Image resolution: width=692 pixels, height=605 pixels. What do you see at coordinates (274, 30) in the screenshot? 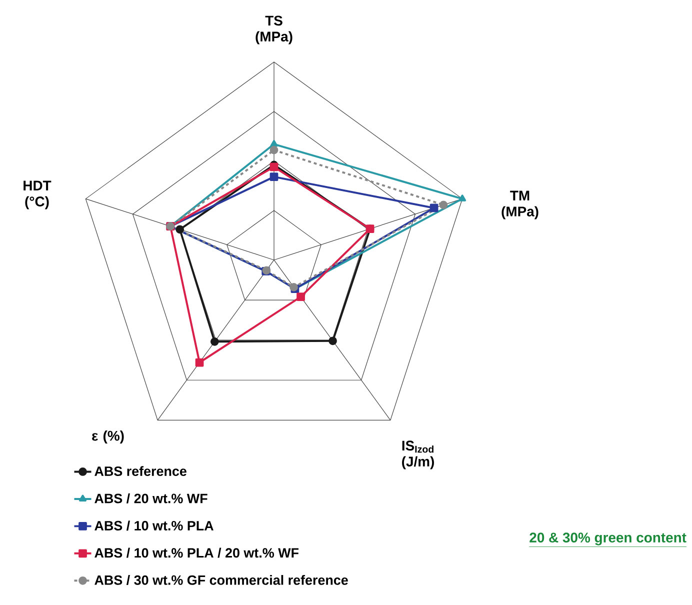
I see `spoke-label: TS (MPa)` at bounding box center [274, 30].